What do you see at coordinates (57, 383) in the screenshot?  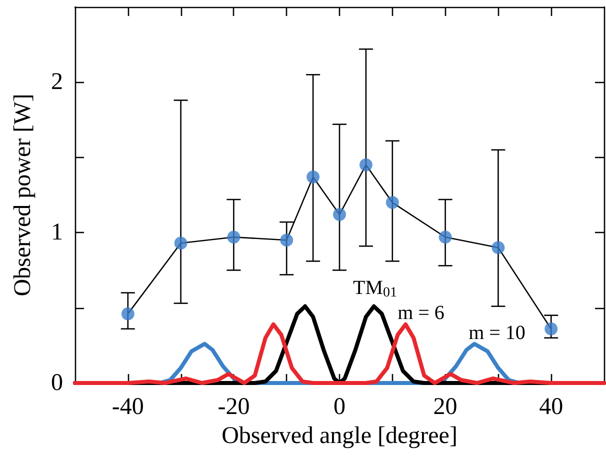 I see `y-tick-label: 0` at bounding box center [57, 383].